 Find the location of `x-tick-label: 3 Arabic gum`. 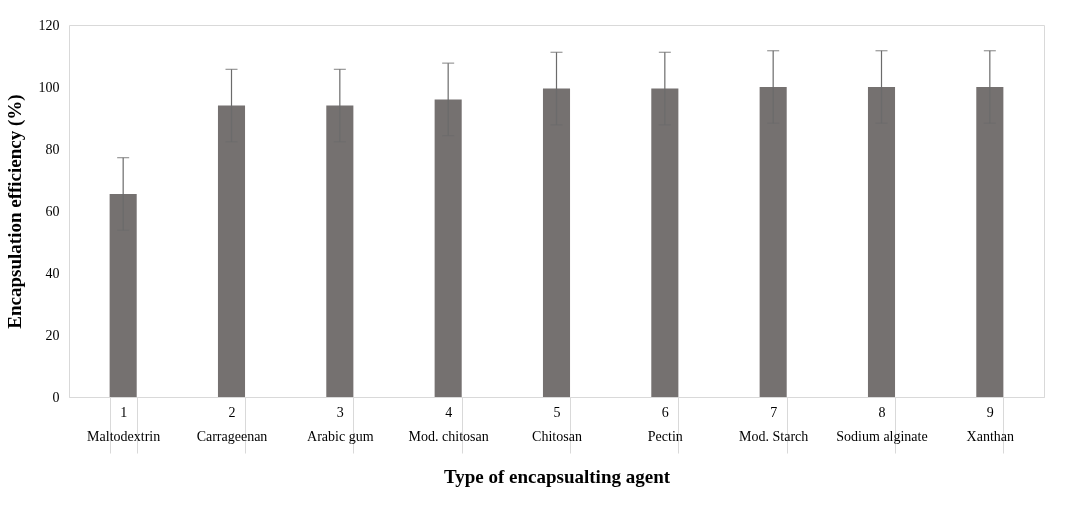

x-tick-label: 3 Arabic gum is located at coordinates (340, 424).